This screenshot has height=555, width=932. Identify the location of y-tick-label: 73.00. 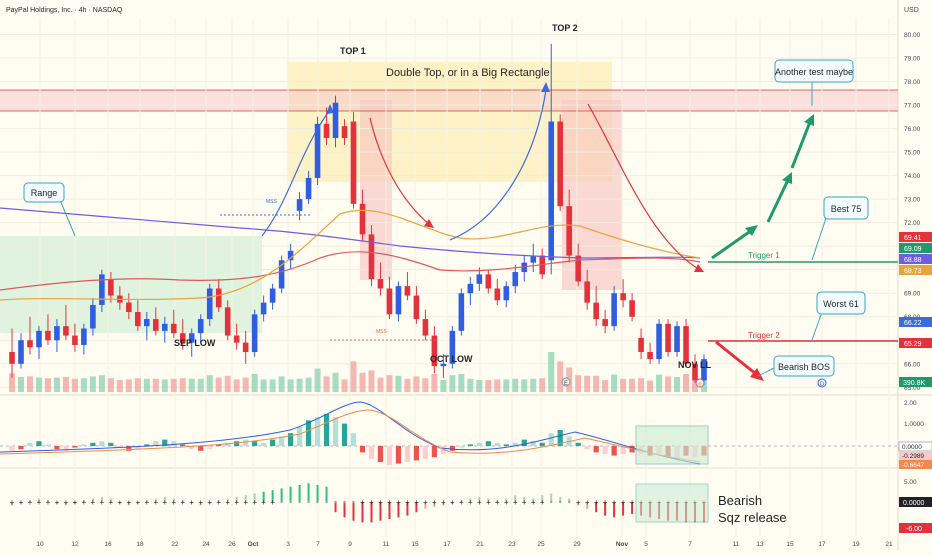
(912, 200).